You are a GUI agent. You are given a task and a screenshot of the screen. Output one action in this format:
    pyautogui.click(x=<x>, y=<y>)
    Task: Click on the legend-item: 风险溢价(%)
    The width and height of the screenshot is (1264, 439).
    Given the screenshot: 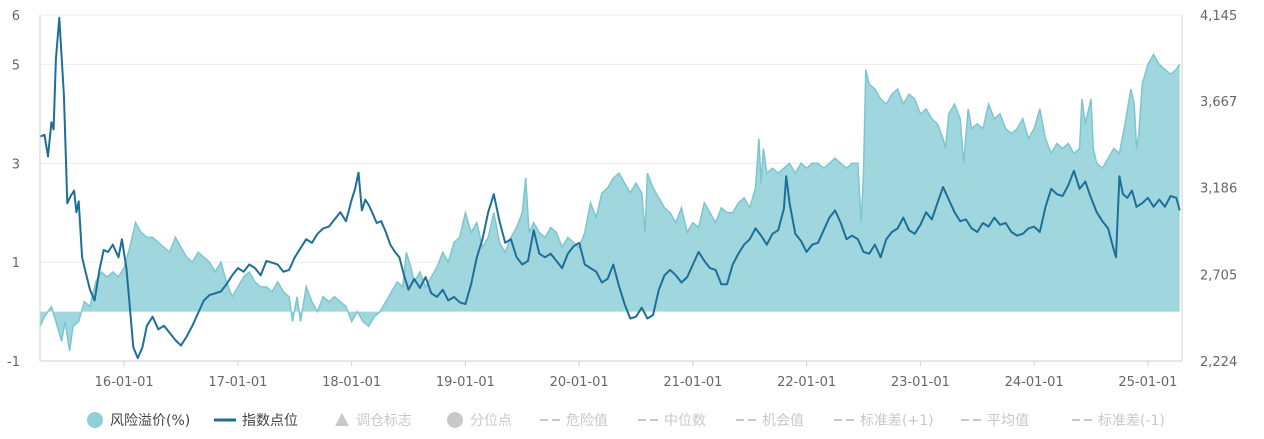 What is the action you would take?
    pyautogui.click(x=138, y=420)
    